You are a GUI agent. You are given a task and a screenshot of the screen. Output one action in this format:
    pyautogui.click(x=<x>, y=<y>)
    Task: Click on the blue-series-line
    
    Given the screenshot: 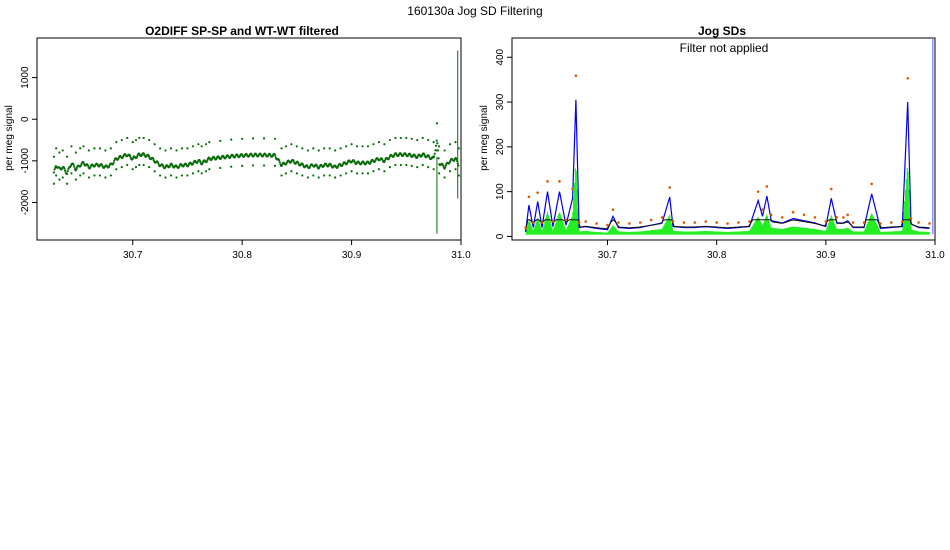 What is the action you would take?
    pyautogui.click(x=727, y=165)
    